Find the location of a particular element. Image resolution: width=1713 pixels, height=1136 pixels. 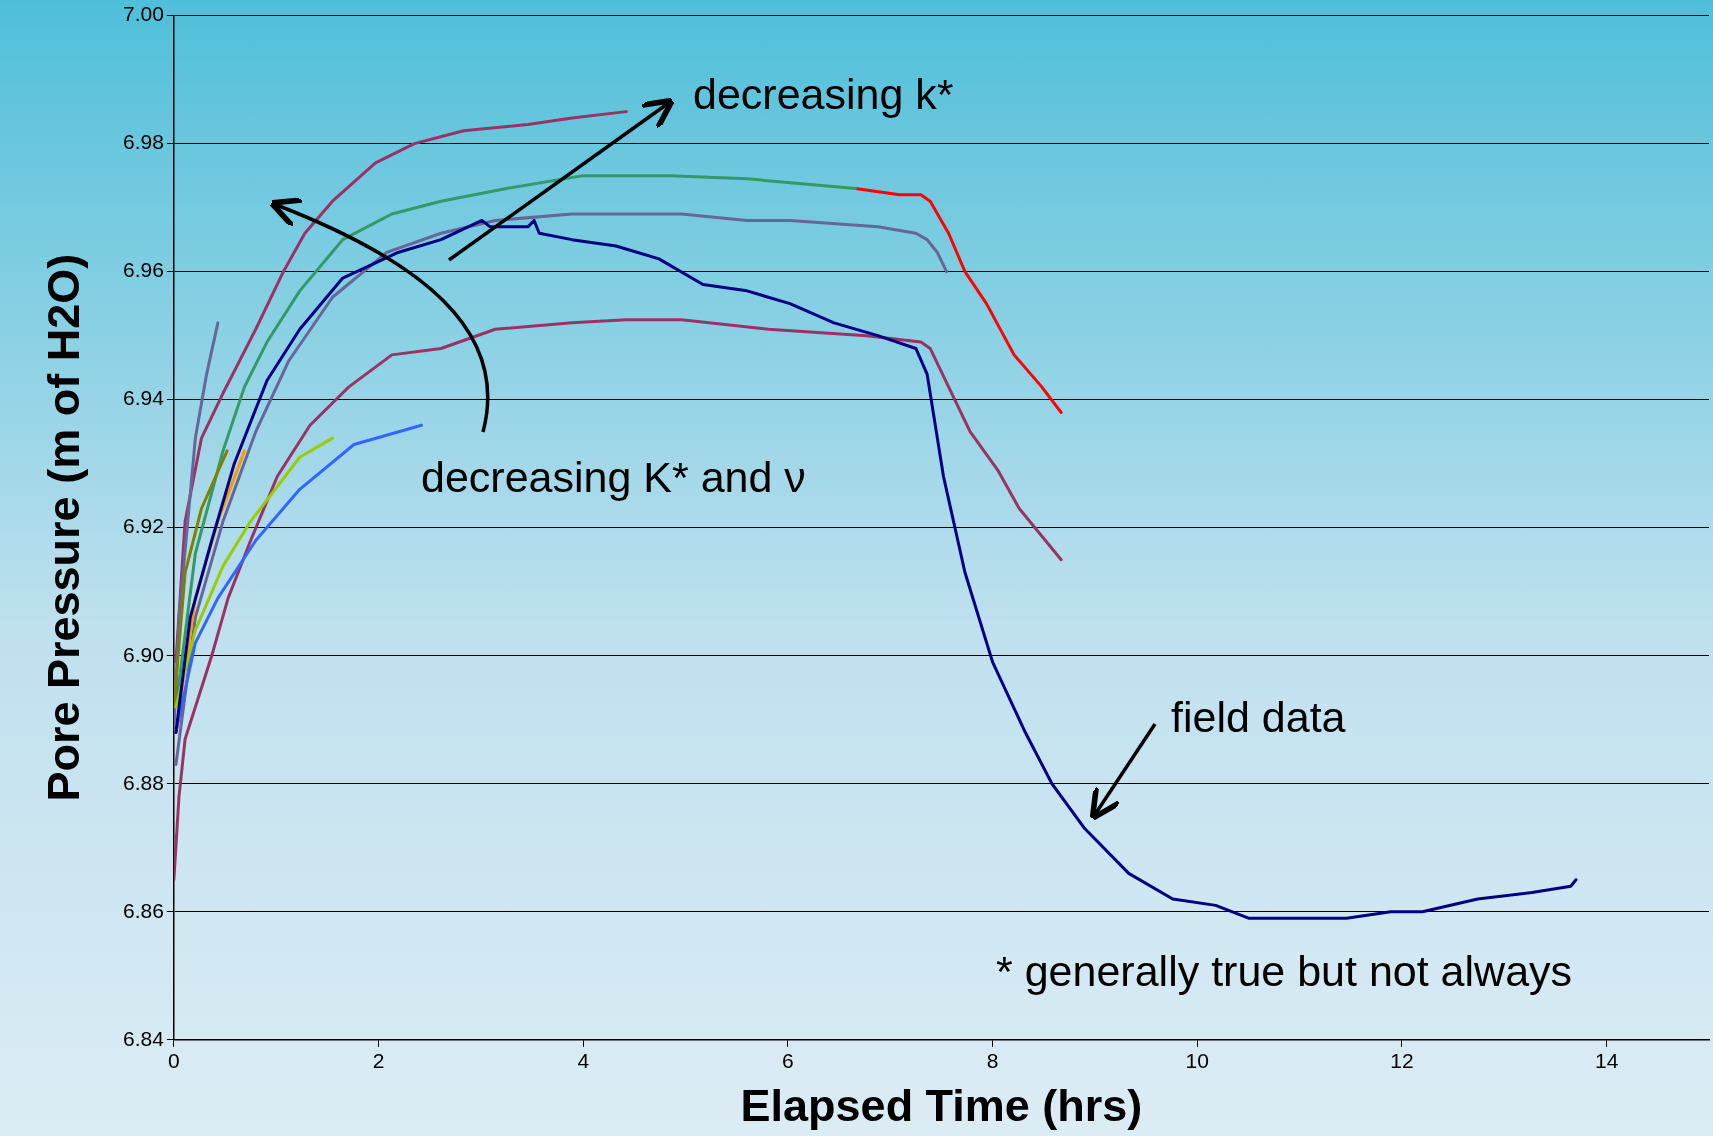

x-tick-label: 2 is located at coordinates (378, 1061).